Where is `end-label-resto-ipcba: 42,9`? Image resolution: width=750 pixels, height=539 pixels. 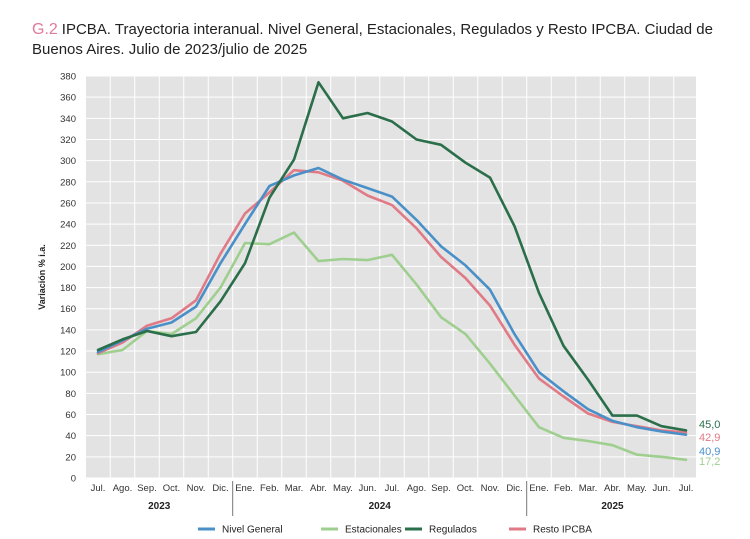 end-label-resto-ipcba: 42,9 is located at coordinates (709, 438).